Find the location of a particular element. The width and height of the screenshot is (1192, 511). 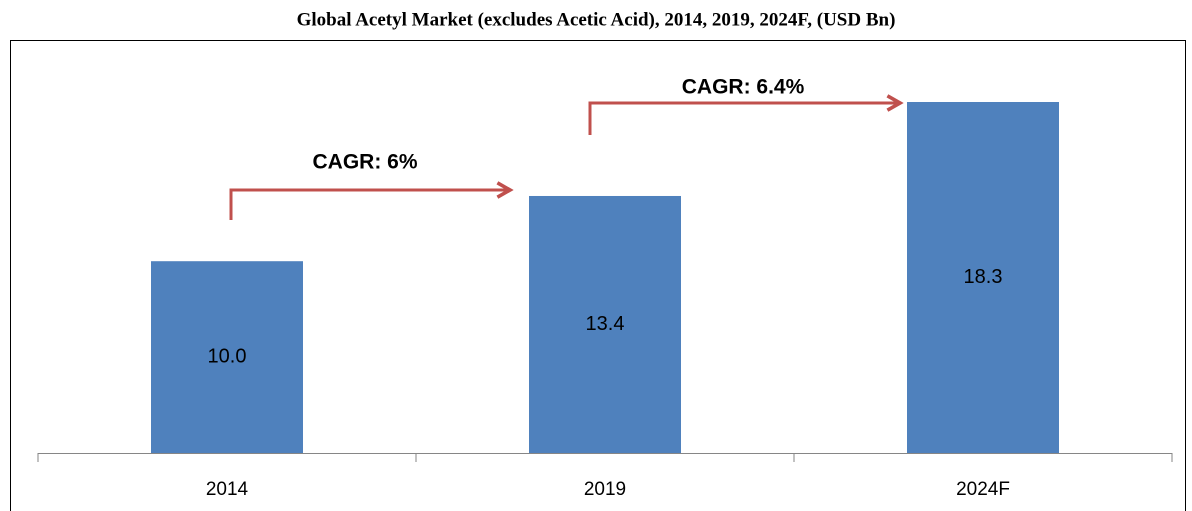

x-tick-label: 2024F is located at coordinates (983, 489).